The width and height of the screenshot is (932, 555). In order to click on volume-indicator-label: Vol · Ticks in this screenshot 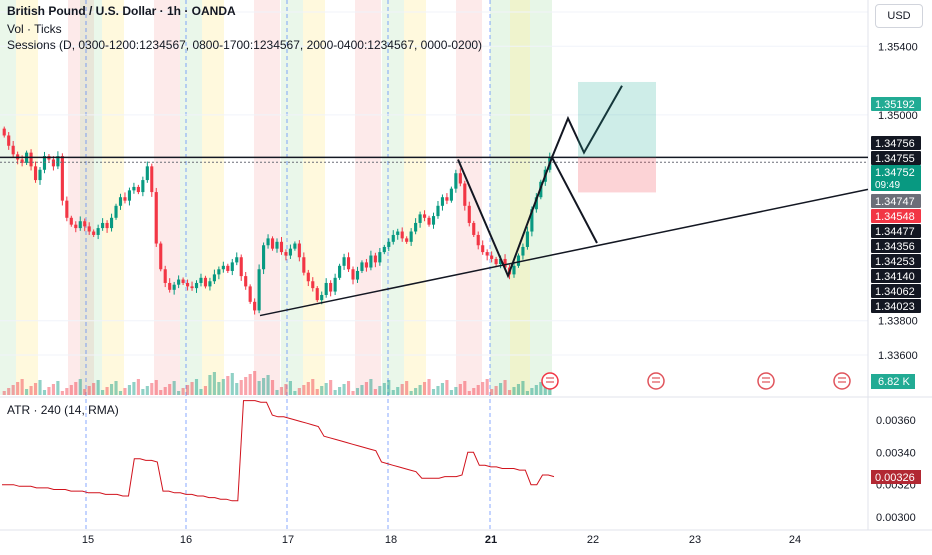, I will do `click(34, 29)`.